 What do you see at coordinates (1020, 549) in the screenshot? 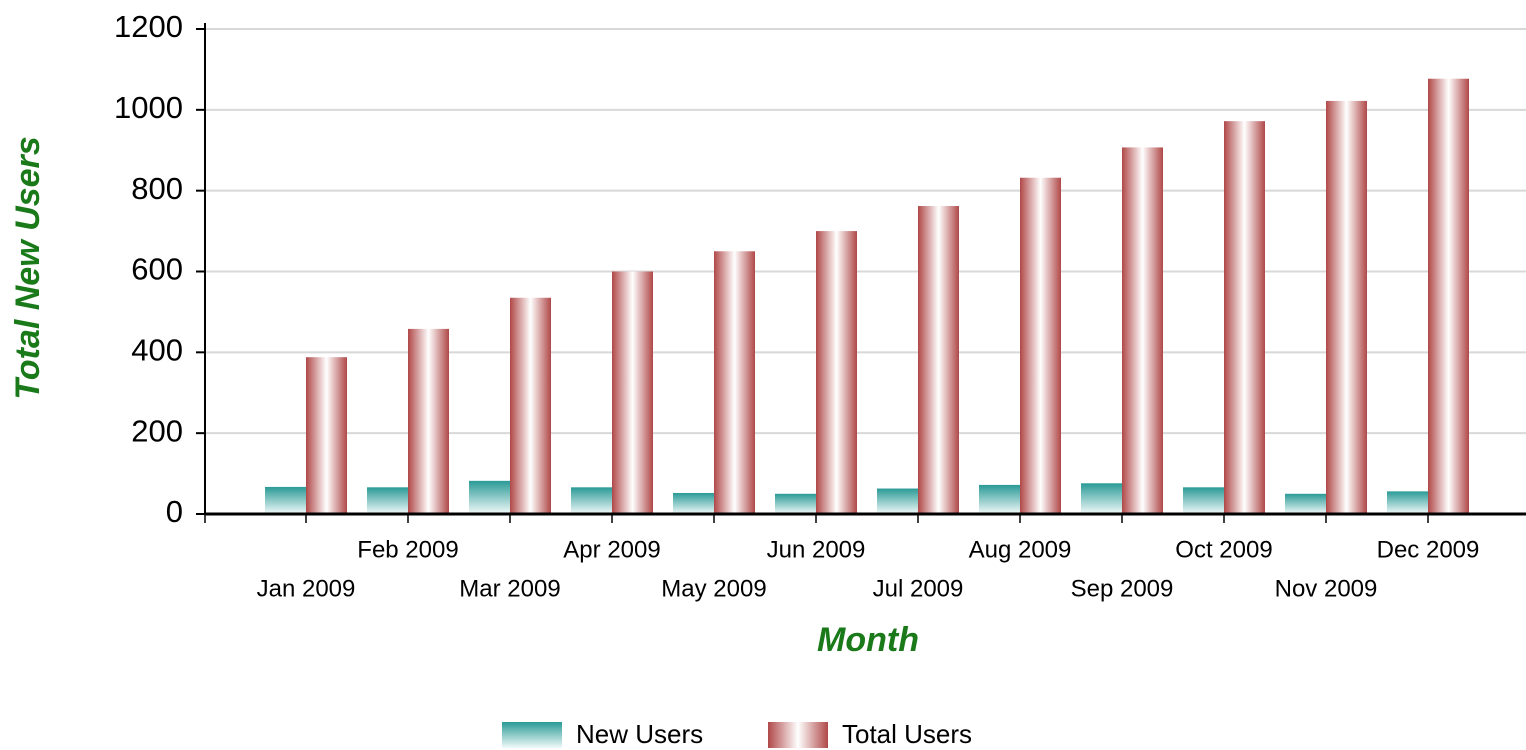
I see `x-tick-label: Aug 2009` at bounding box center [1020, 549].